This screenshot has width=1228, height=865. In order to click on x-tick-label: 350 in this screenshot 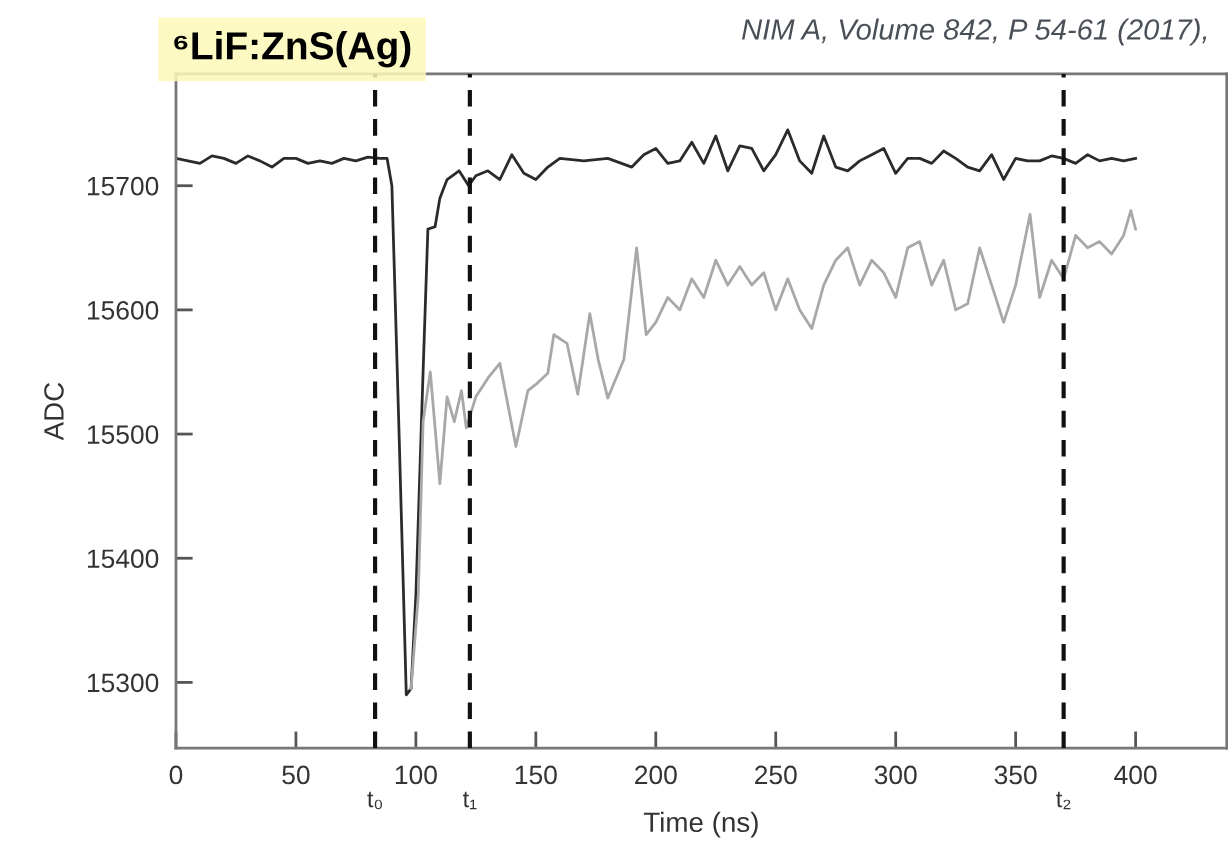, I will do `click(1015, 775)`.